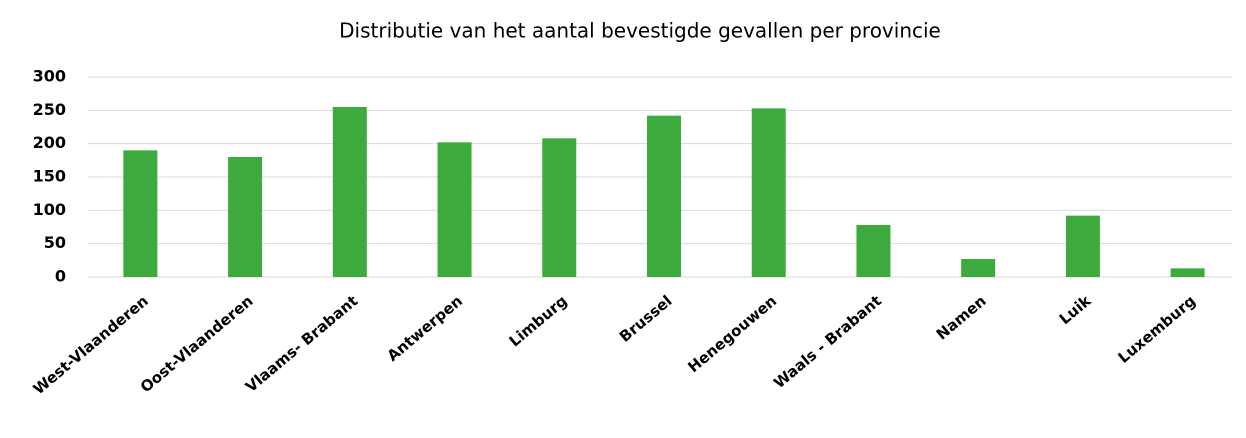 Image resolution: width=1246 pixels, height=438 pixels. Describe the element at coordinates (301, 344) in the screenshot. I see `x-tick-label: Vlaams- Brabant` at that location.